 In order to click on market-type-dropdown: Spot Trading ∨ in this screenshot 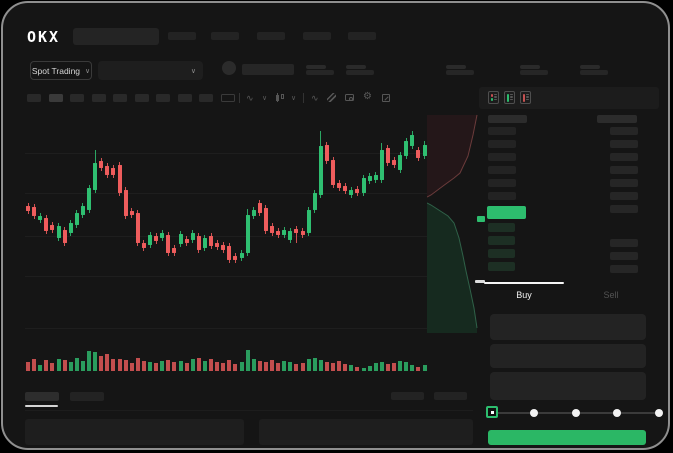, I will do `click(61, 70)`.